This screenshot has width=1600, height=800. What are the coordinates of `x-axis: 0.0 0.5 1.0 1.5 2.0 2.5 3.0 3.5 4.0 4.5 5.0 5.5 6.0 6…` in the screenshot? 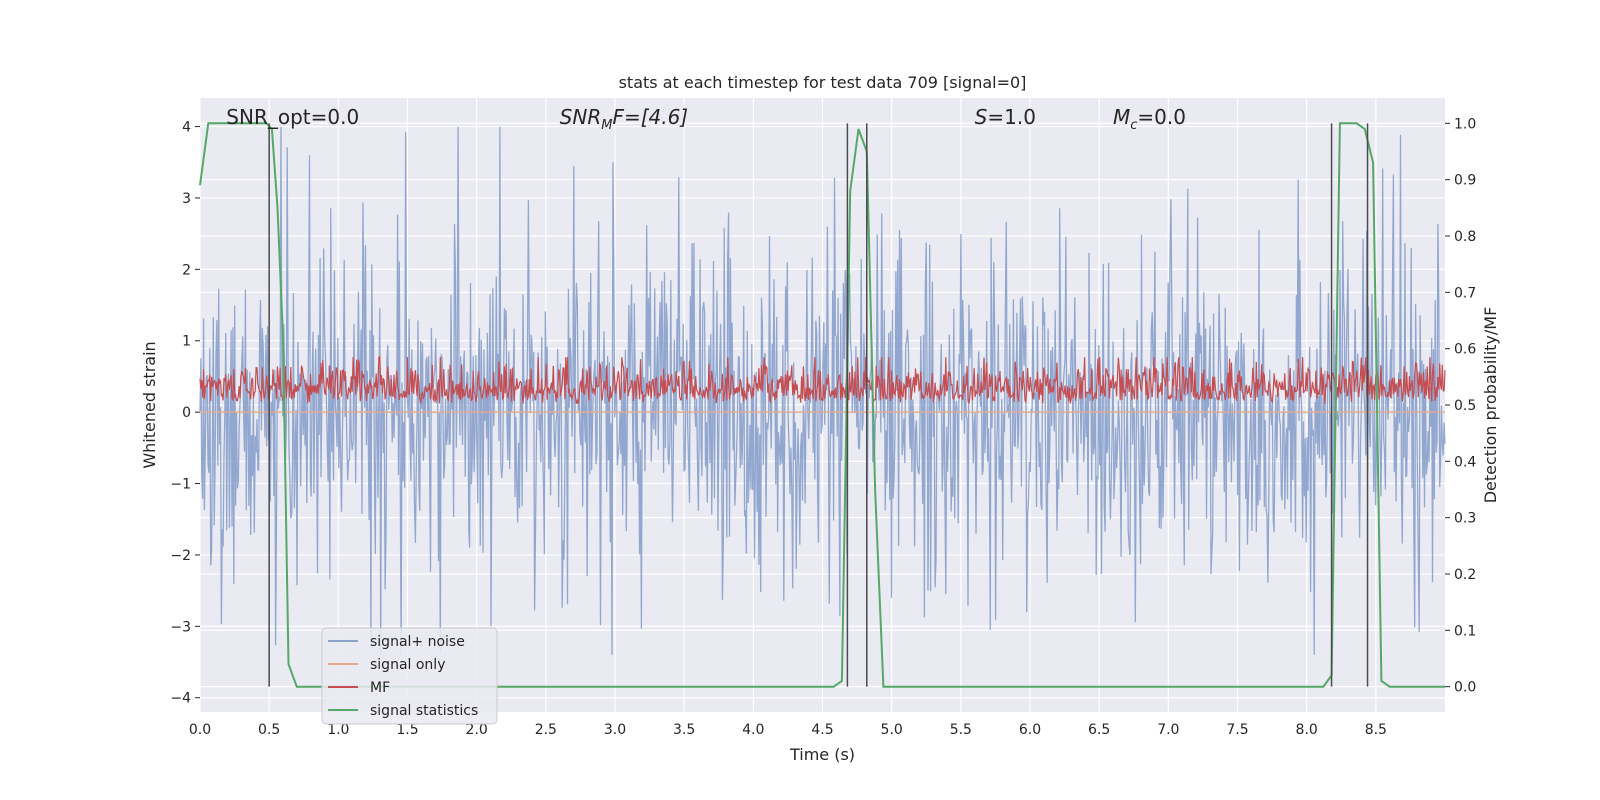 It's located at (788, 730).